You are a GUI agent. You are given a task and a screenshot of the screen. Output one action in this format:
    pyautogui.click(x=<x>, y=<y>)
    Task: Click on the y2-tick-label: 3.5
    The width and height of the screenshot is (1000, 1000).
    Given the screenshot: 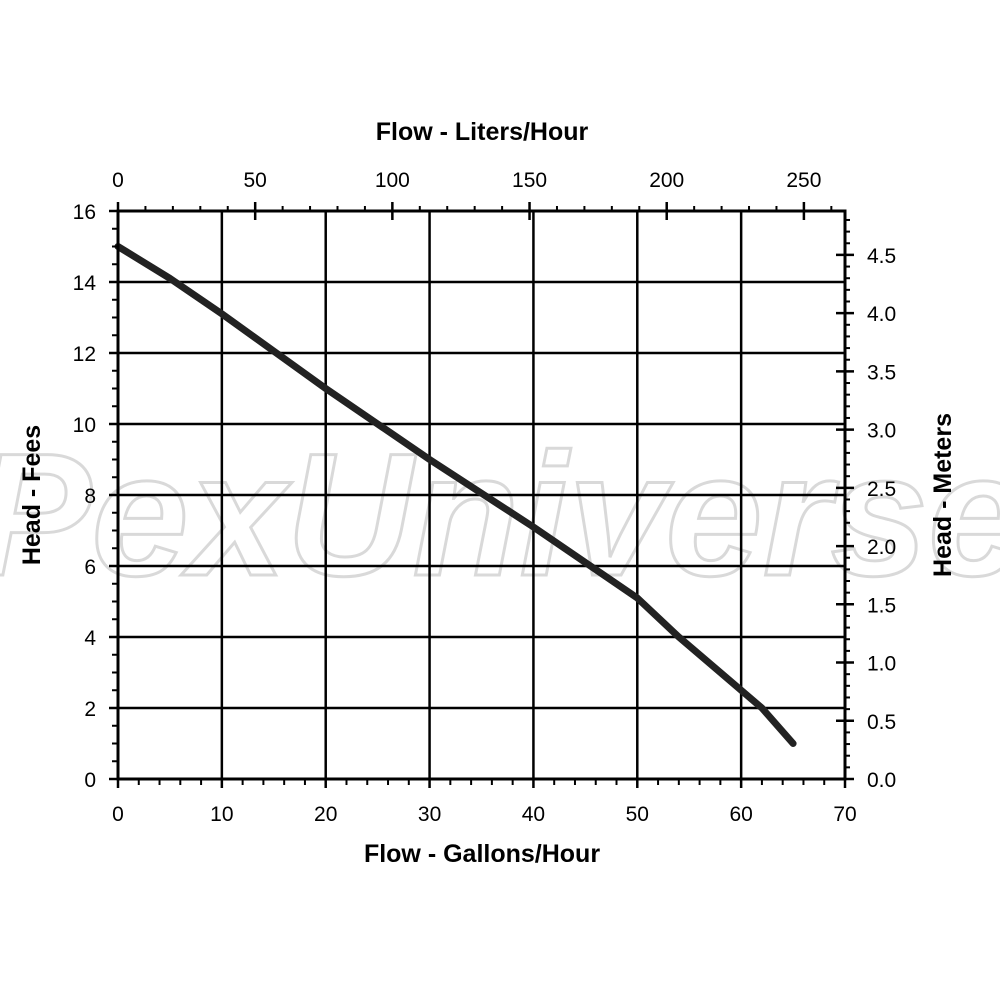 What is the action you would take?
    pyautogui.click(x=881, y=372)
    